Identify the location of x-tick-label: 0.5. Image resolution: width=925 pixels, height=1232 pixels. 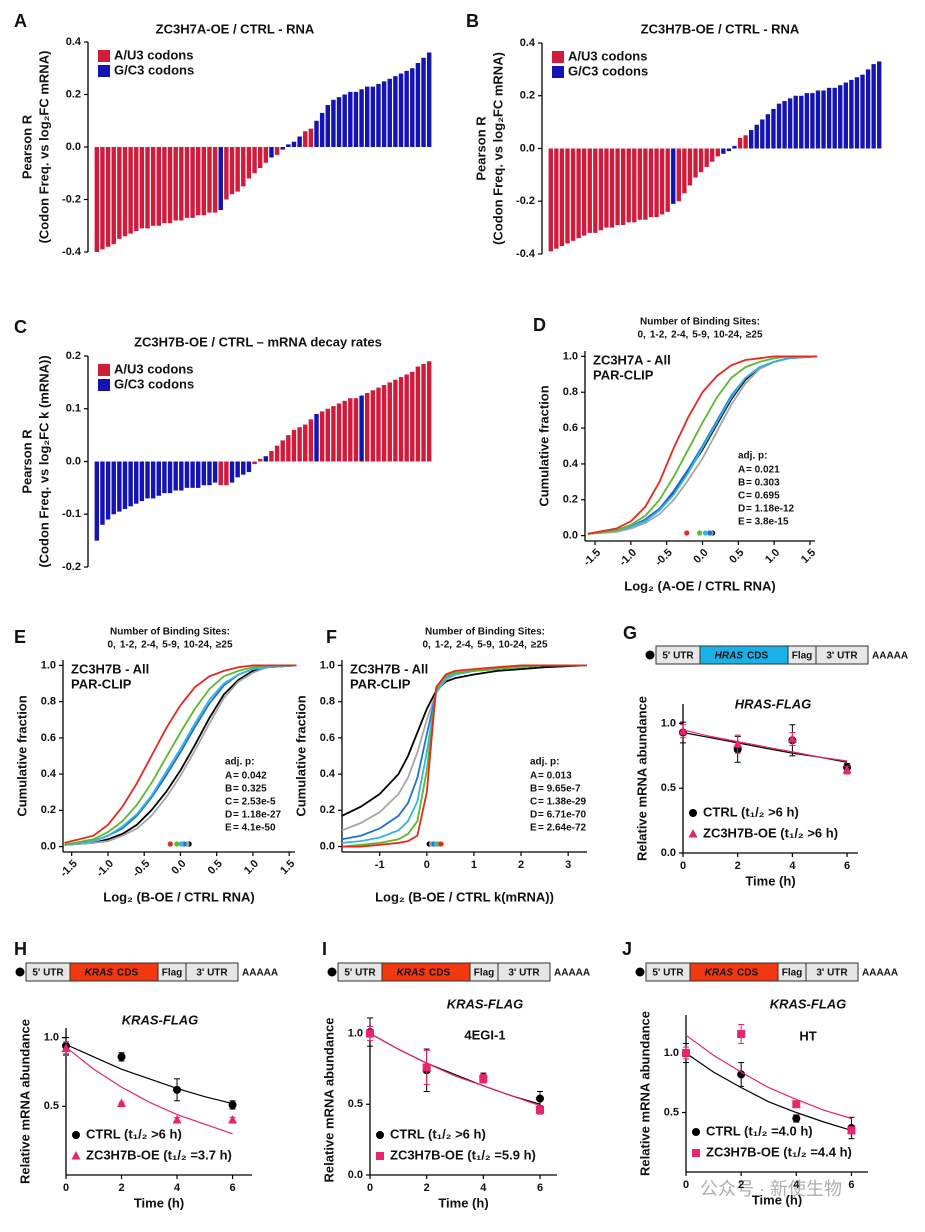
(736, 556).